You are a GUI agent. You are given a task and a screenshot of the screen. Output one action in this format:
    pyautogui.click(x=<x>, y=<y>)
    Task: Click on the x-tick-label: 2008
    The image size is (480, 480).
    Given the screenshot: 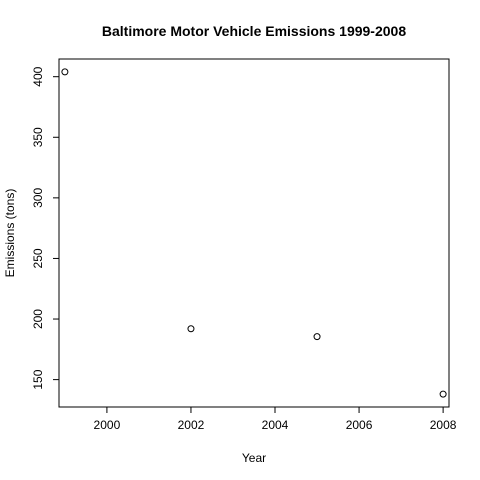 What is the action you would take?
    pyautogui.click(x=443, y=425)
    